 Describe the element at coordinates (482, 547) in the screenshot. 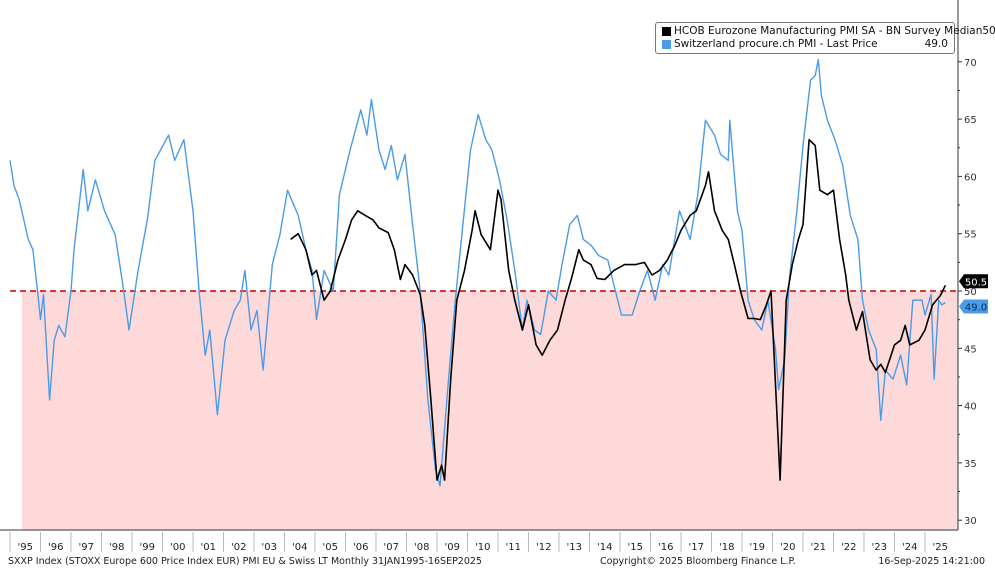

I see `x-tick-label: '10` at that location.